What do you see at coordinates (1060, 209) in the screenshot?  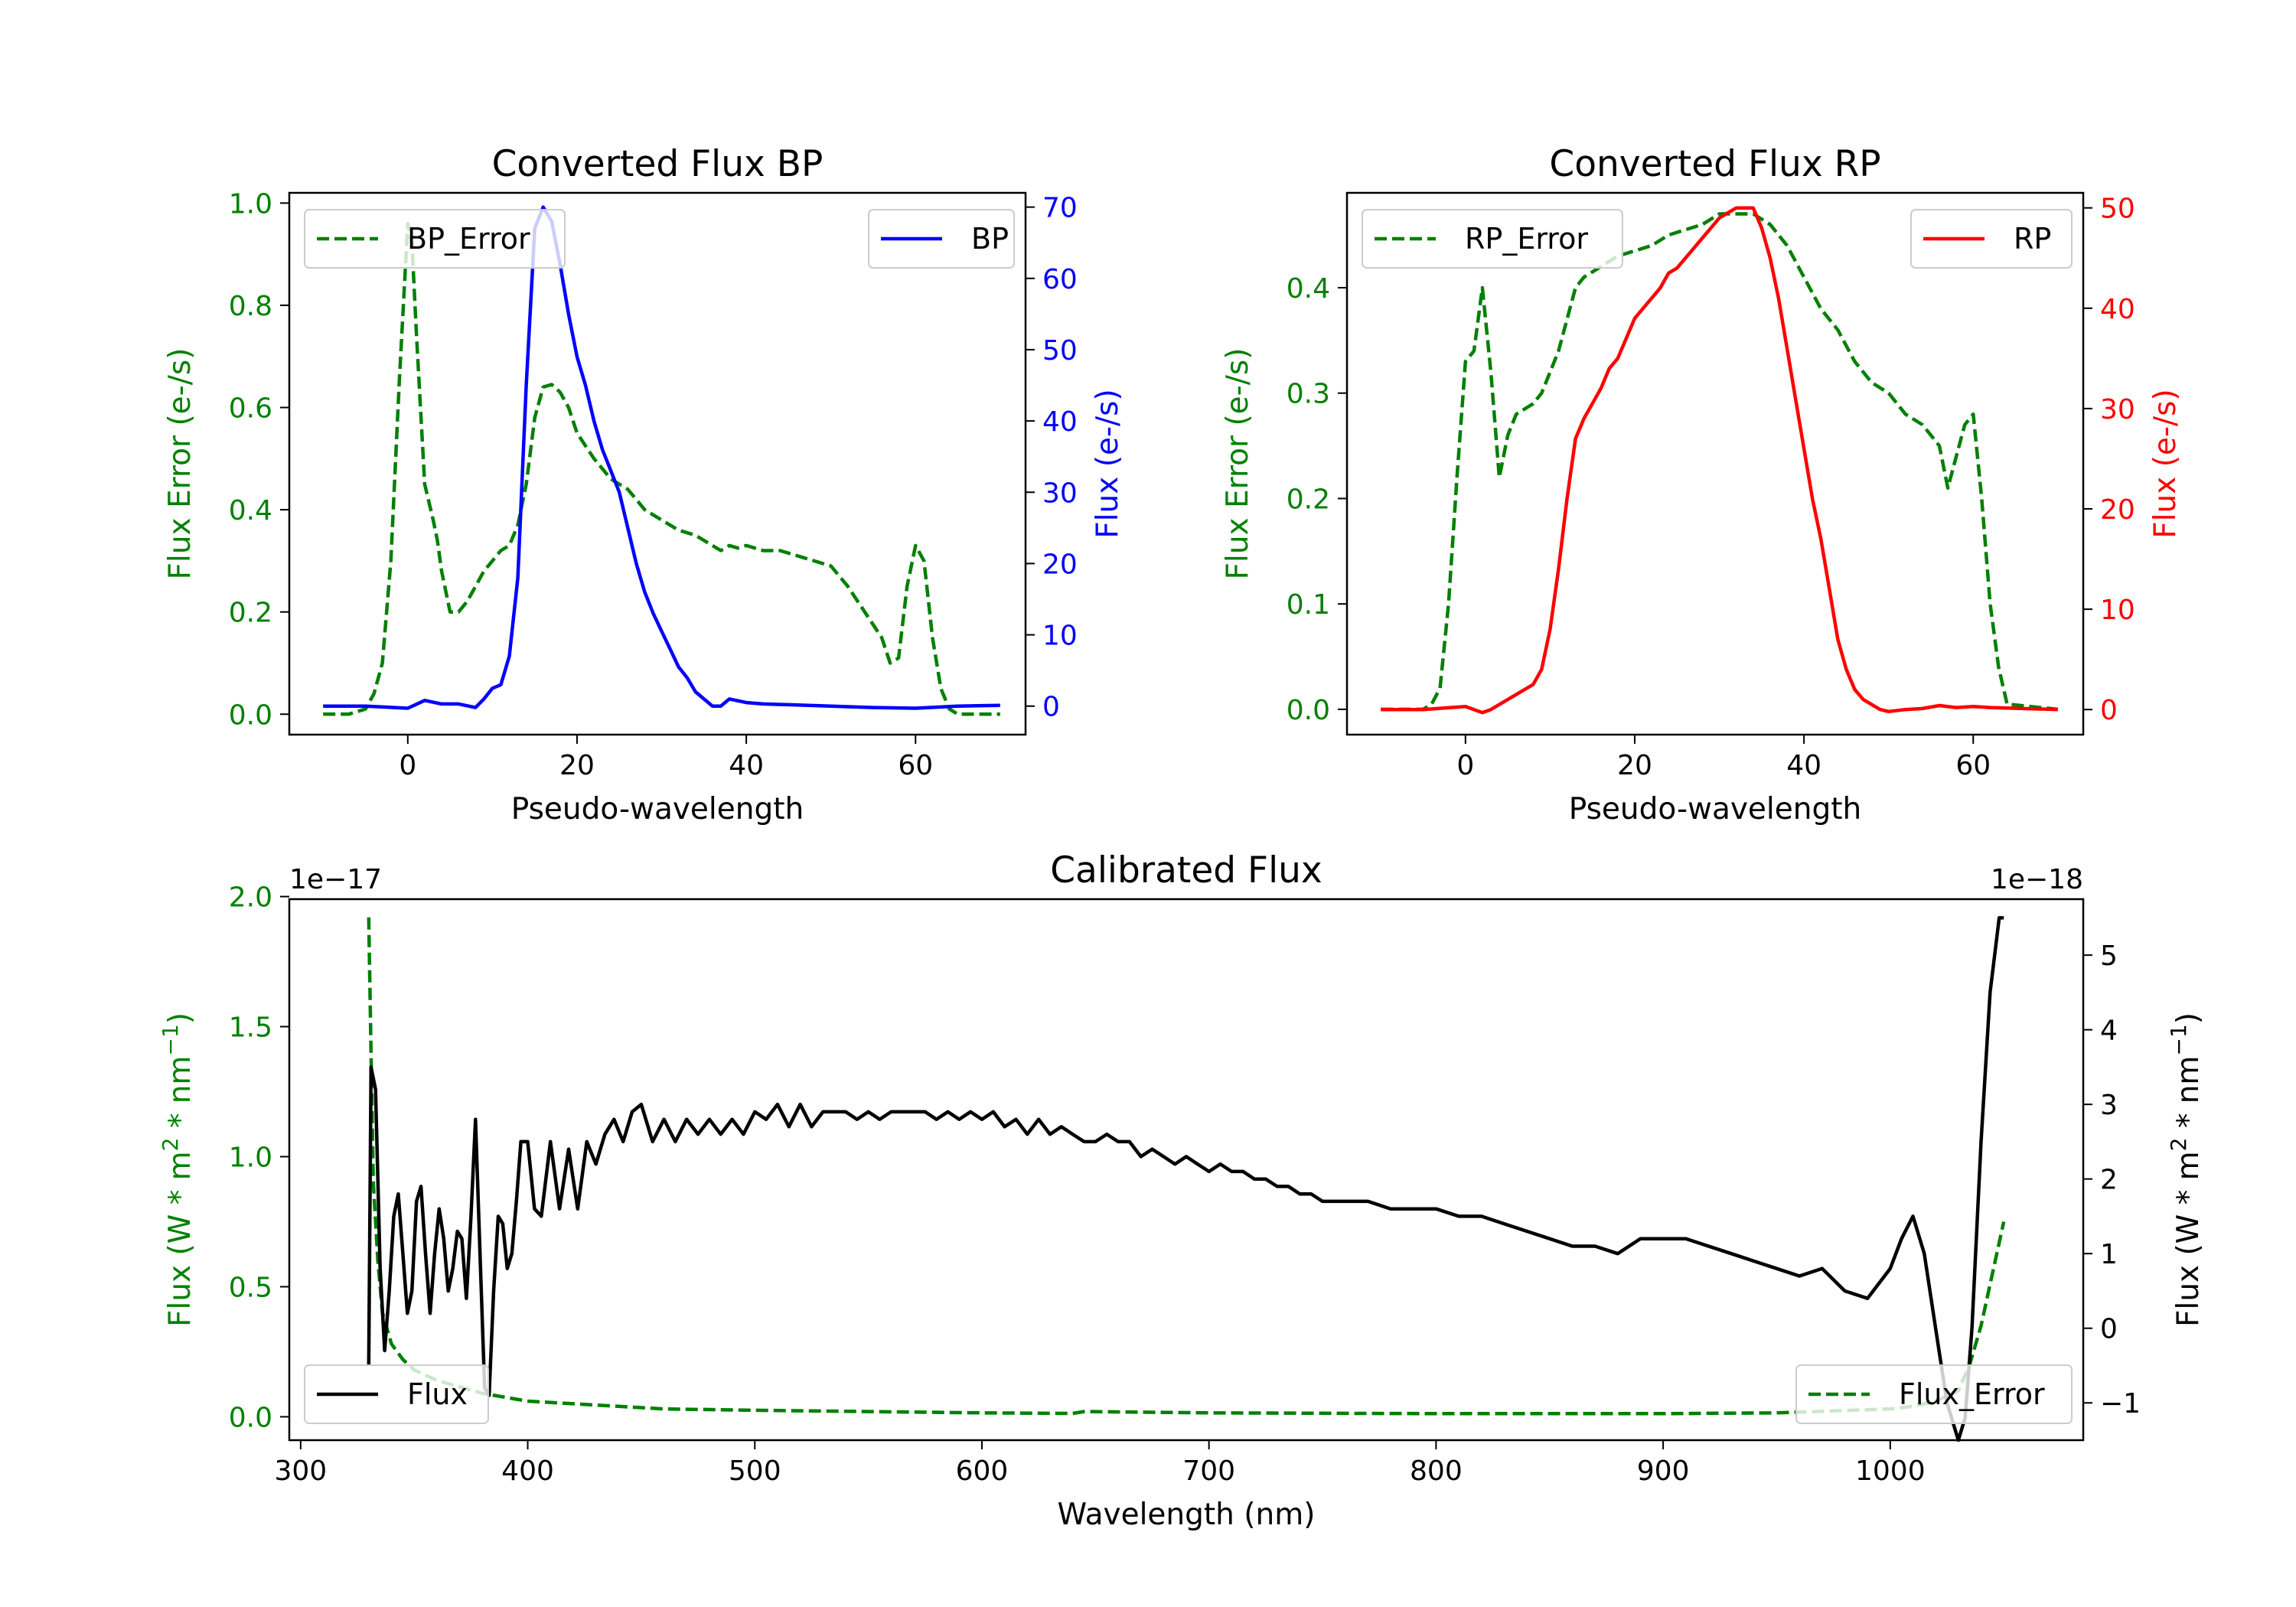 I see `y-right-tick-label: 70` at bounding box center [1060, 209].